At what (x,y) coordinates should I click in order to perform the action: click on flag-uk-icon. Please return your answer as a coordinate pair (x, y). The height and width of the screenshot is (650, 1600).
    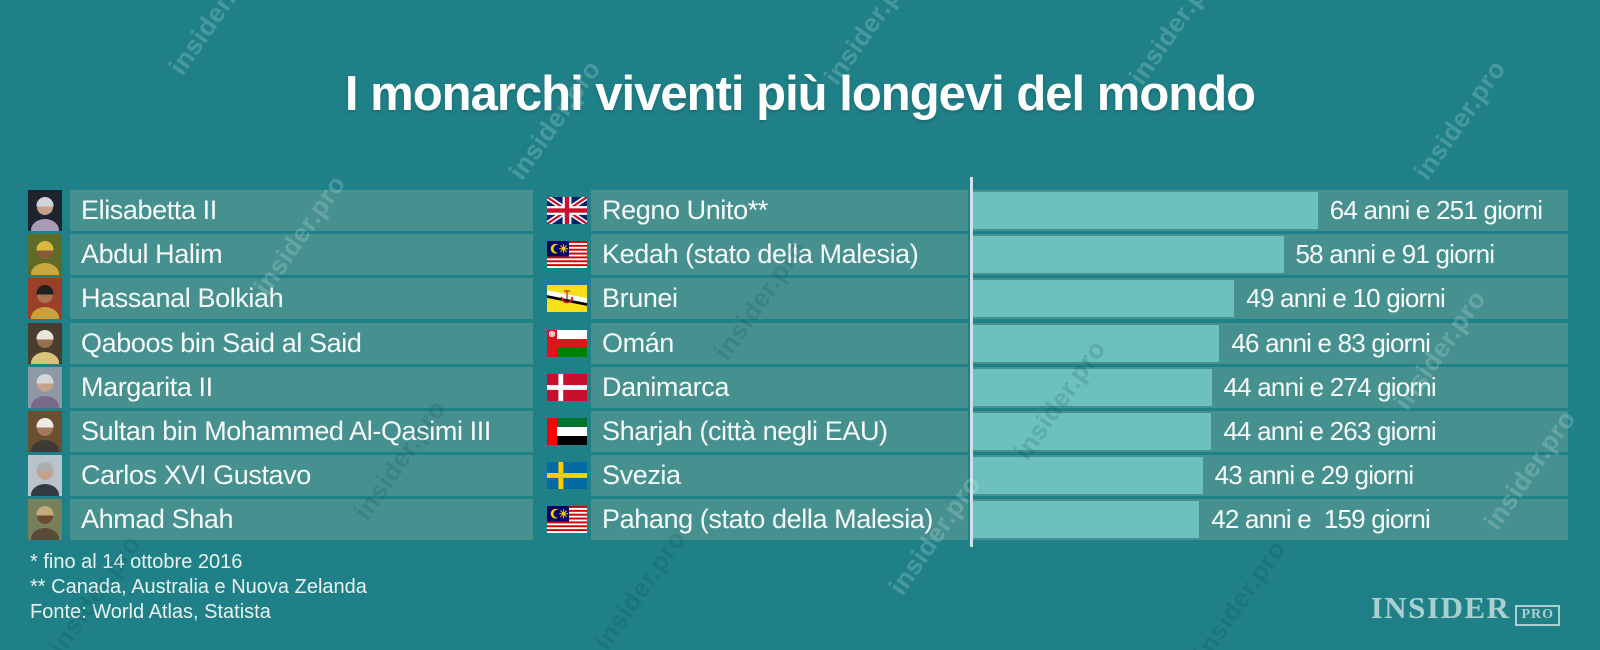
    Looking at the image, I should click on (567, 210).